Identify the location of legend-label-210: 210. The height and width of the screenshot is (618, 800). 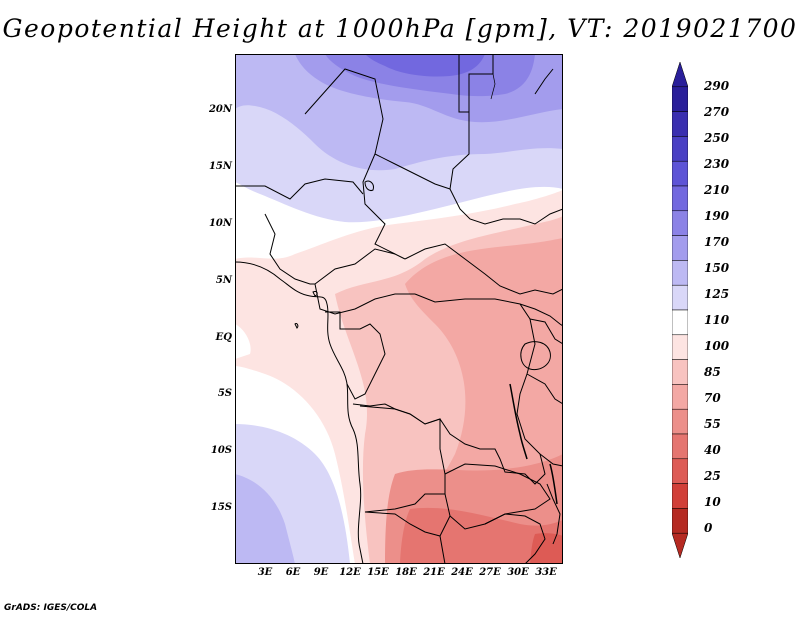
(717, 190).